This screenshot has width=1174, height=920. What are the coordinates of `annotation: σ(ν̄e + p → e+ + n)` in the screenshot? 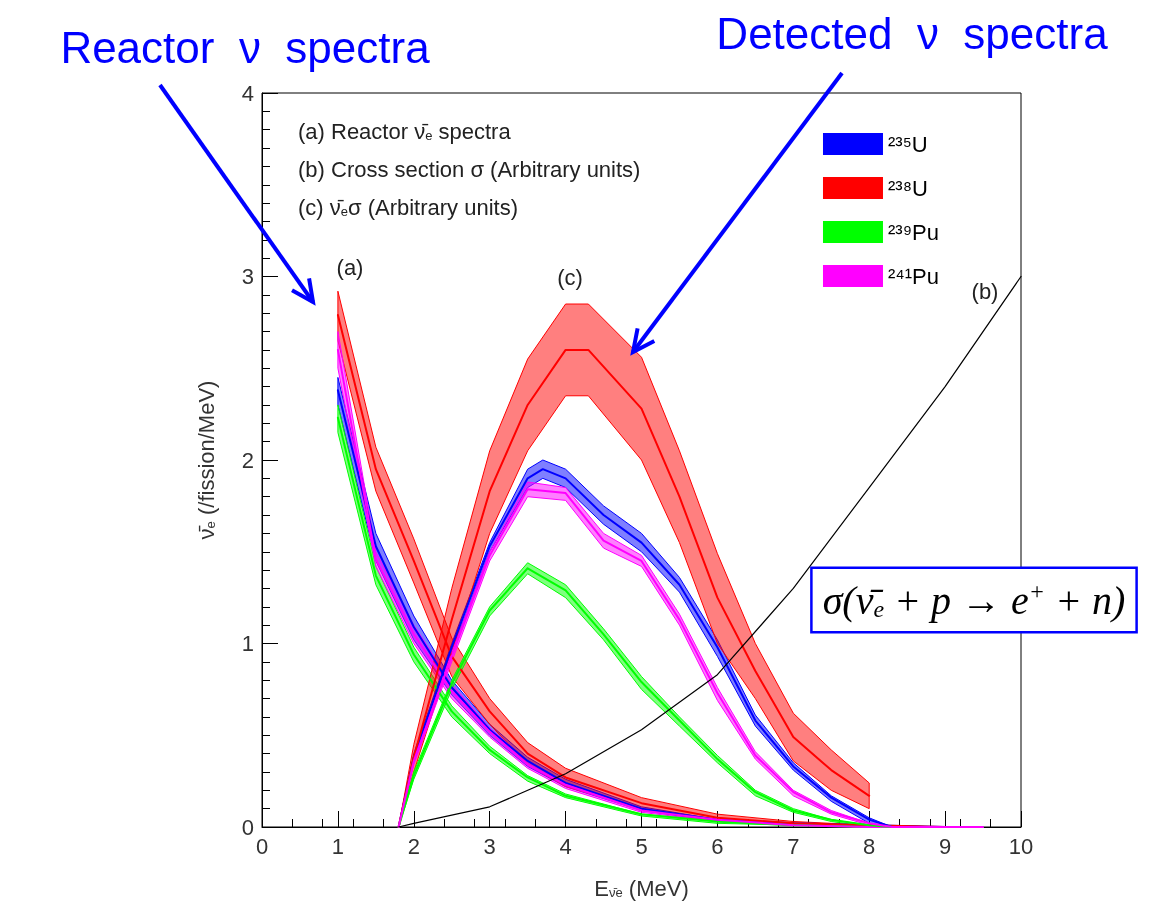 It's located at (974, 600).